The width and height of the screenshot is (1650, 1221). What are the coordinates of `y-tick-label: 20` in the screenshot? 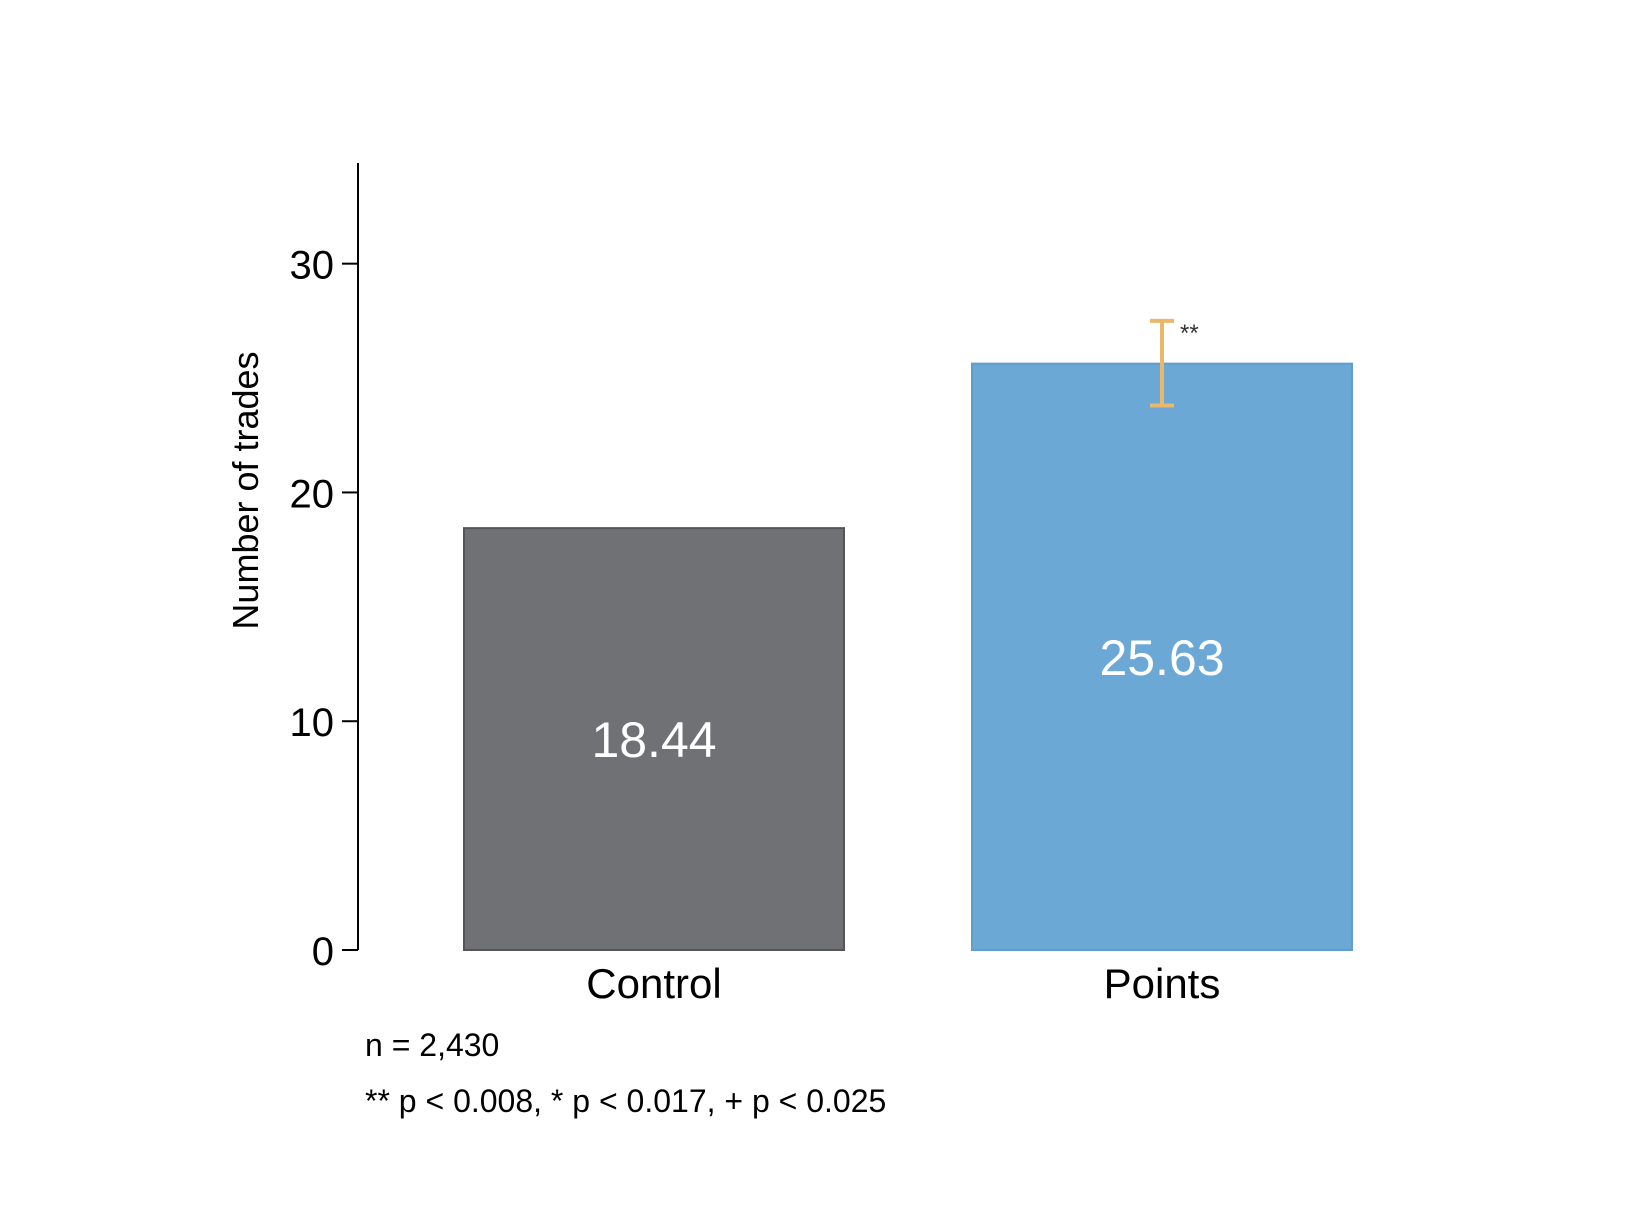 It's located at (312, 494).